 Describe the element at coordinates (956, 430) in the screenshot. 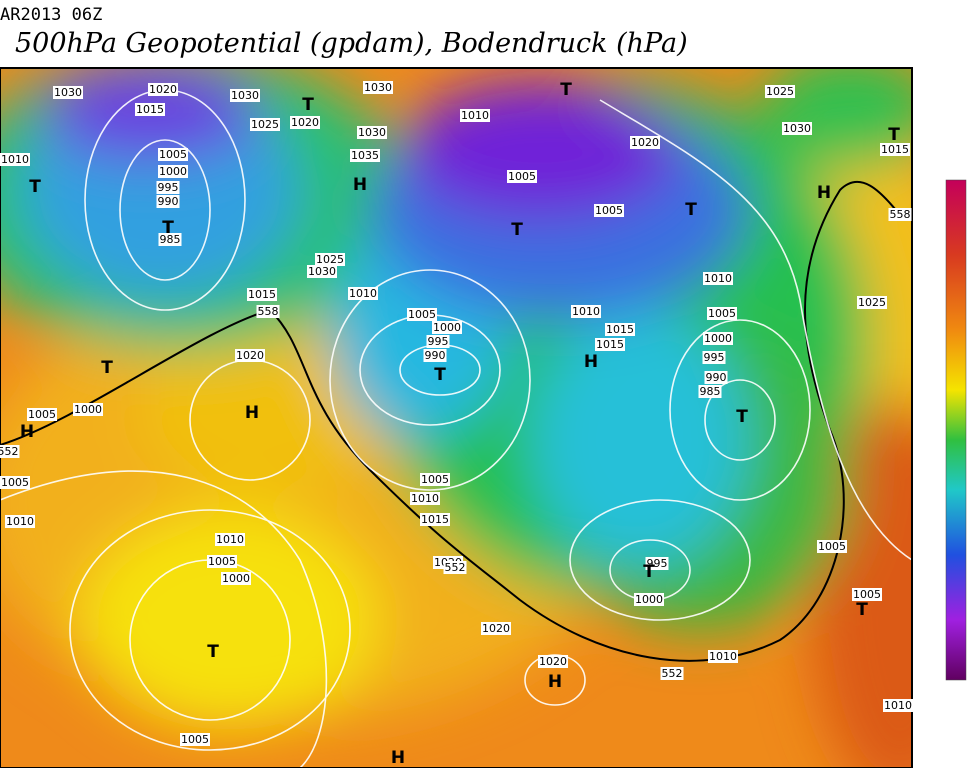

I see `colorbar` at that location.